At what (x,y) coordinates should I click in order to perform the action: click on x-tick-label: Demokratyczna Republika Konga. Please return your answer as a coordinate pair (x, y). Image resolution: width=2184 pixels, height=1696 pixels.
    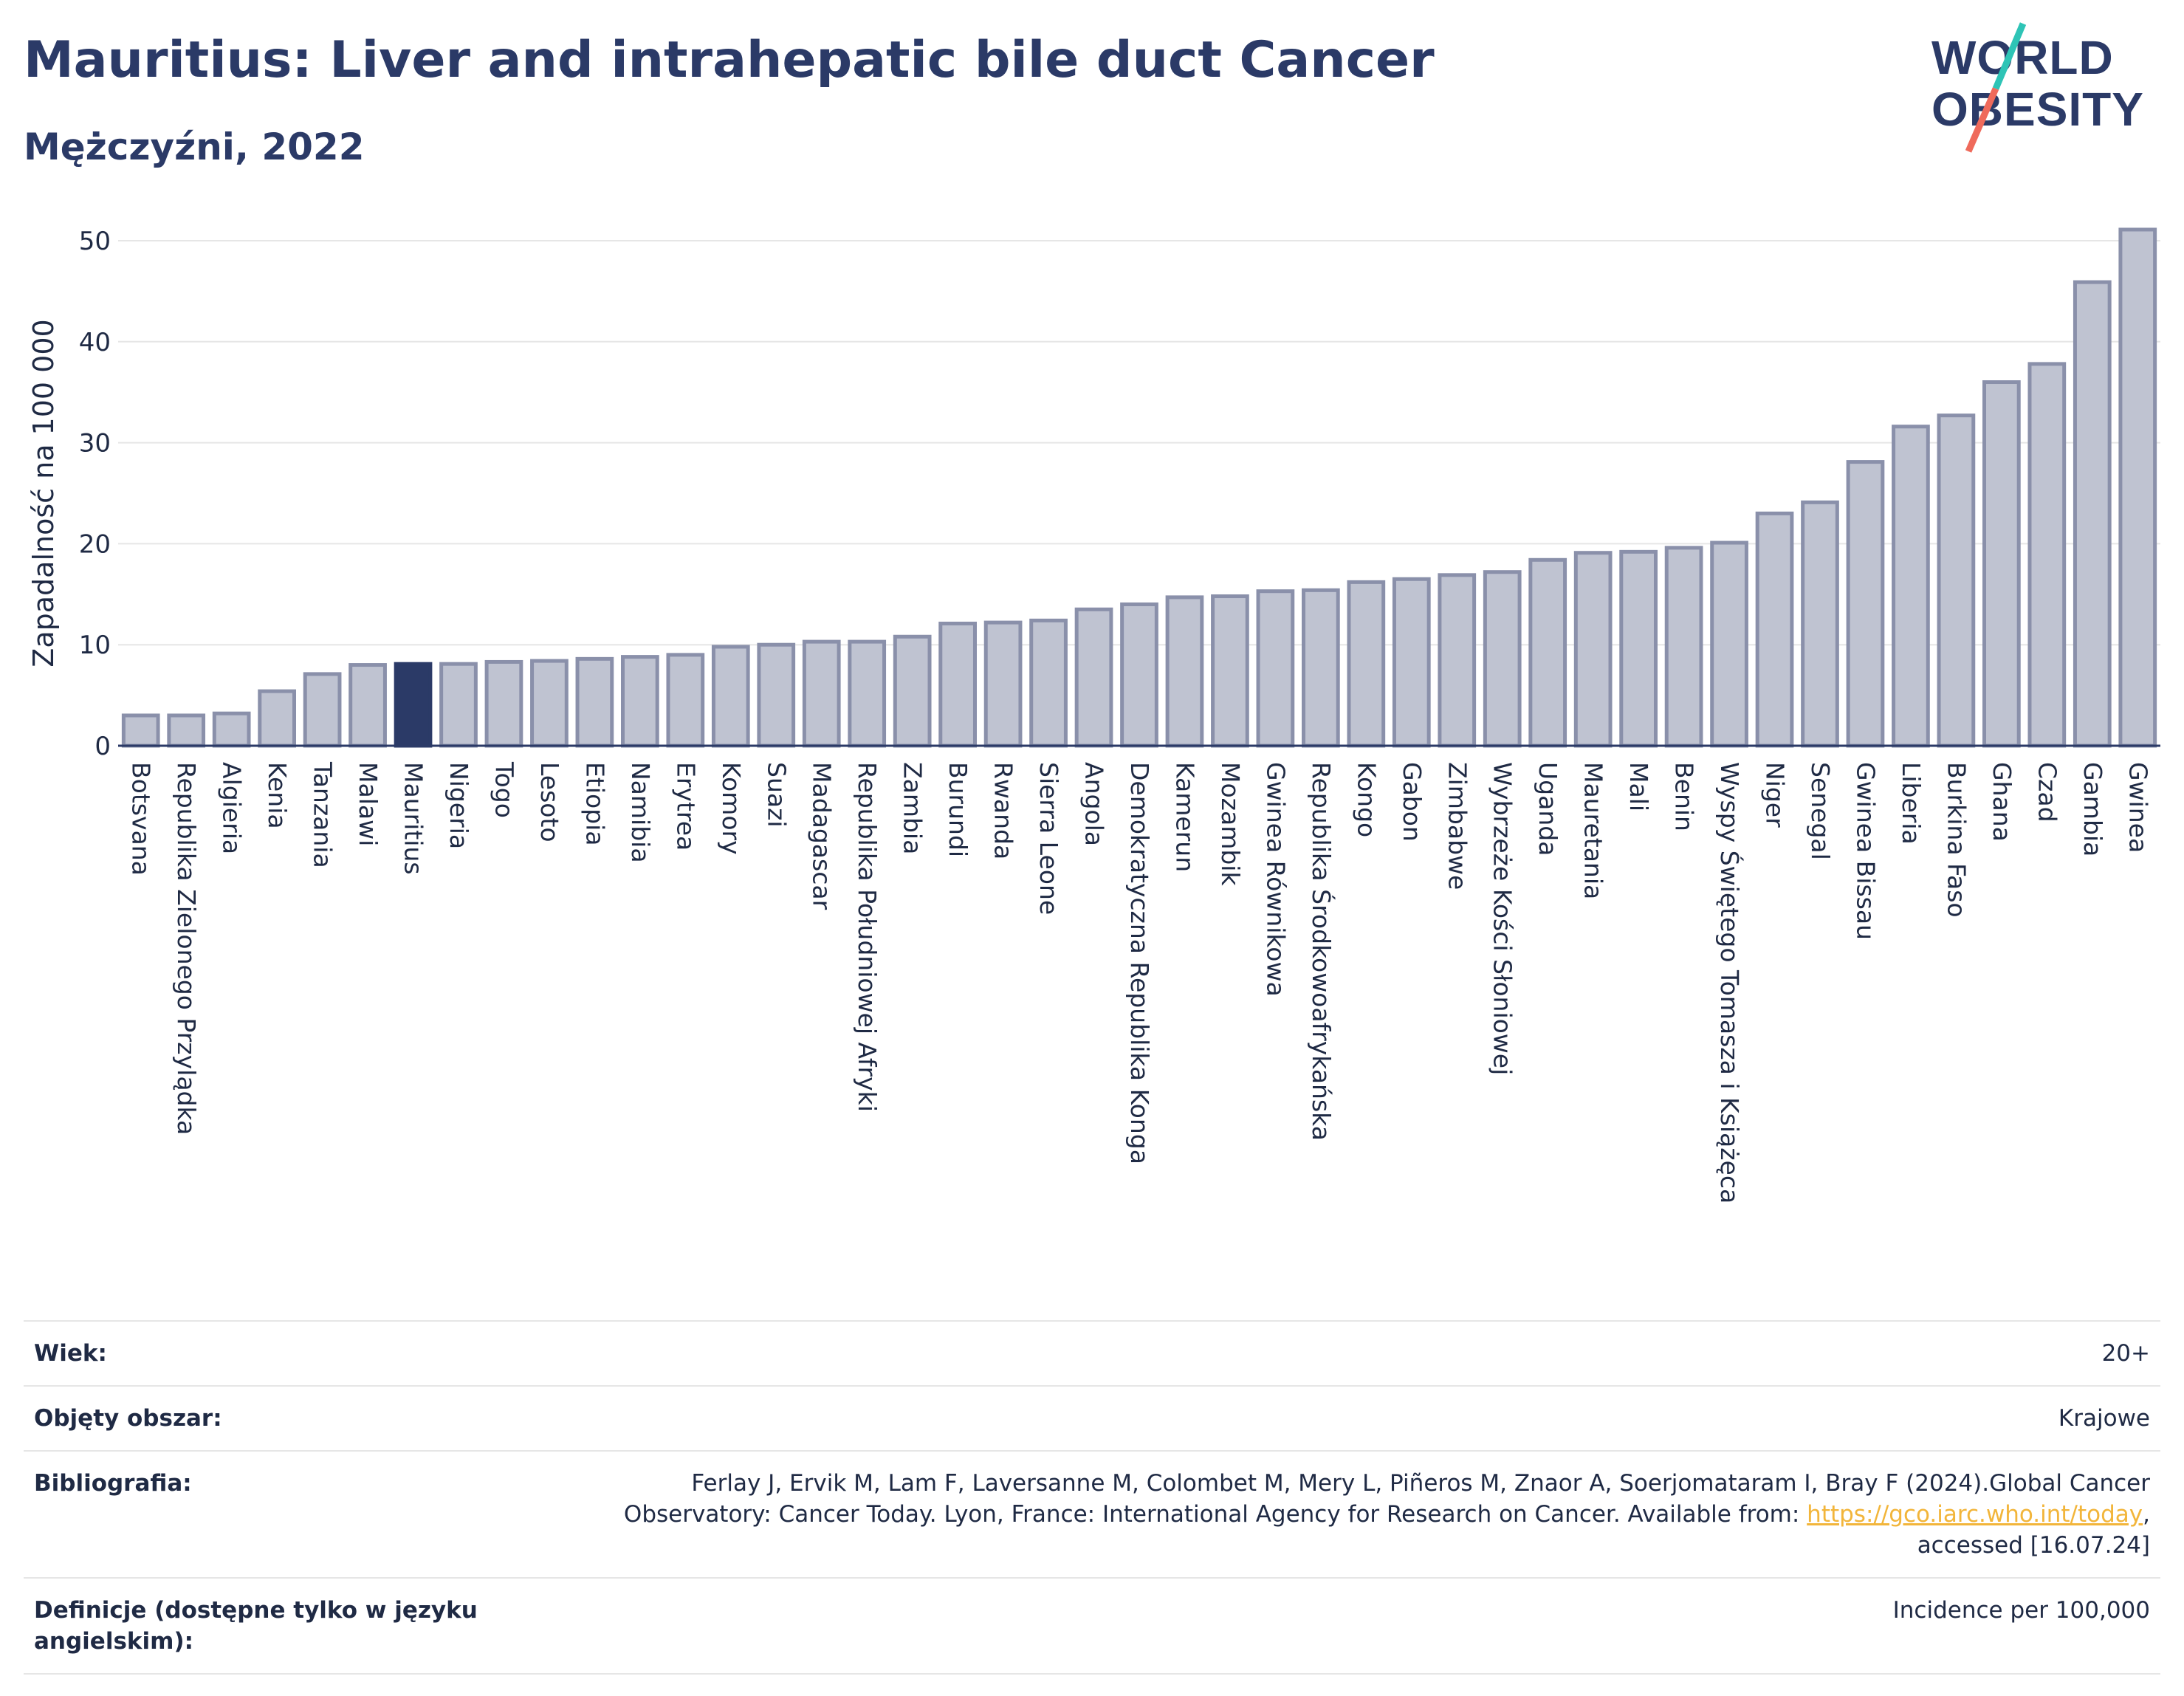
    Looking at the image, I should click on (1140, 963).